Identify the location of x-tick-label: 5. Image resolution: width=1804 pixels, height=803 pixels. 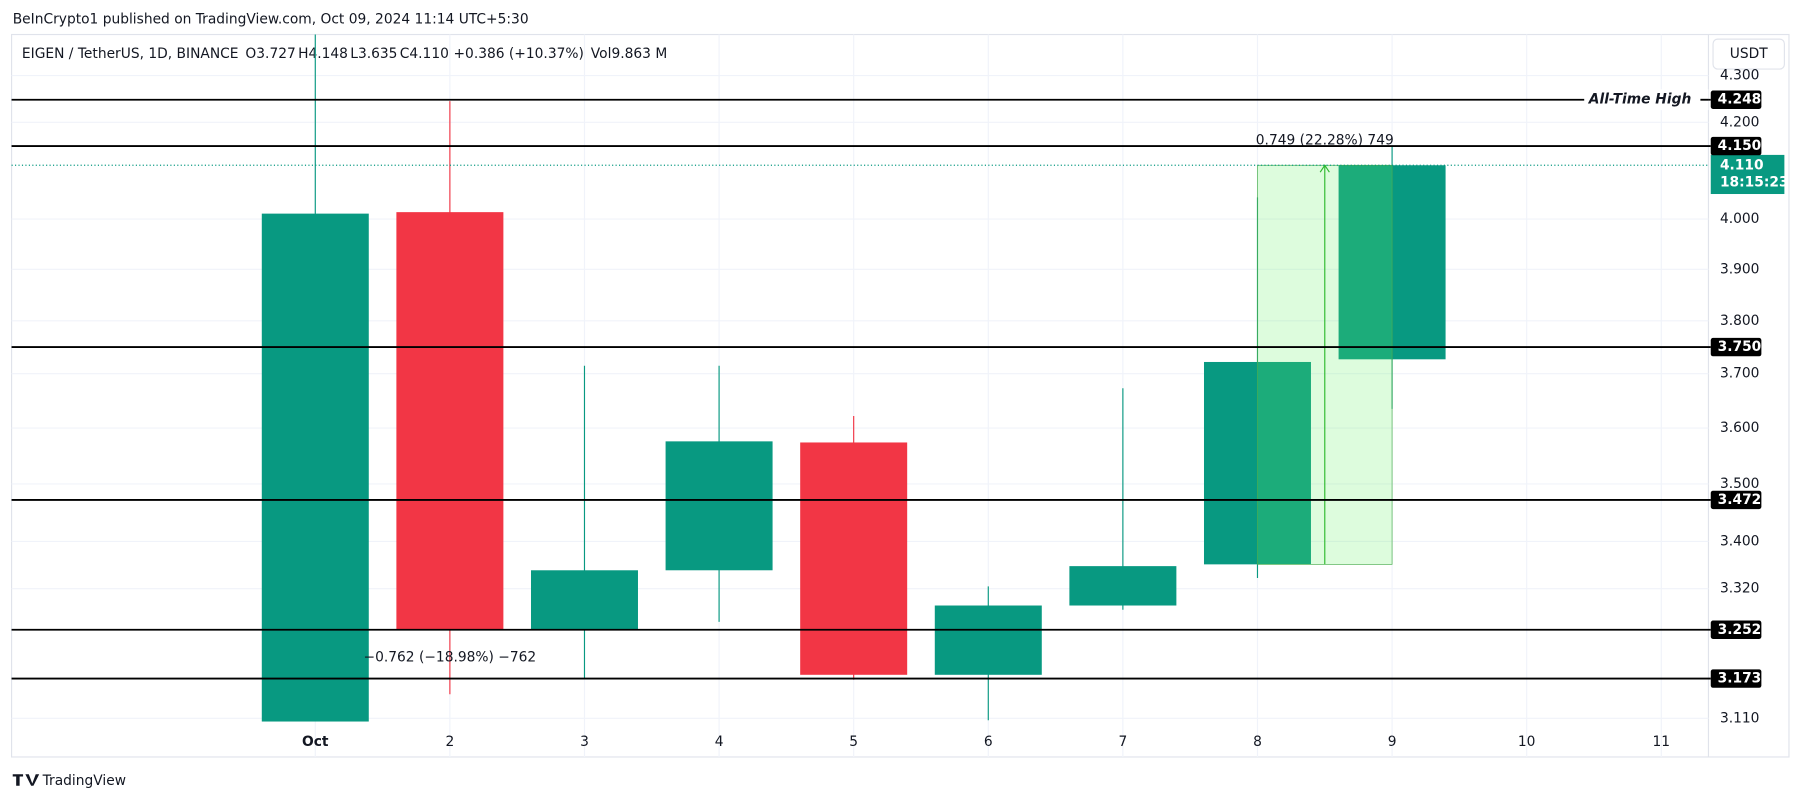
(853, 742).